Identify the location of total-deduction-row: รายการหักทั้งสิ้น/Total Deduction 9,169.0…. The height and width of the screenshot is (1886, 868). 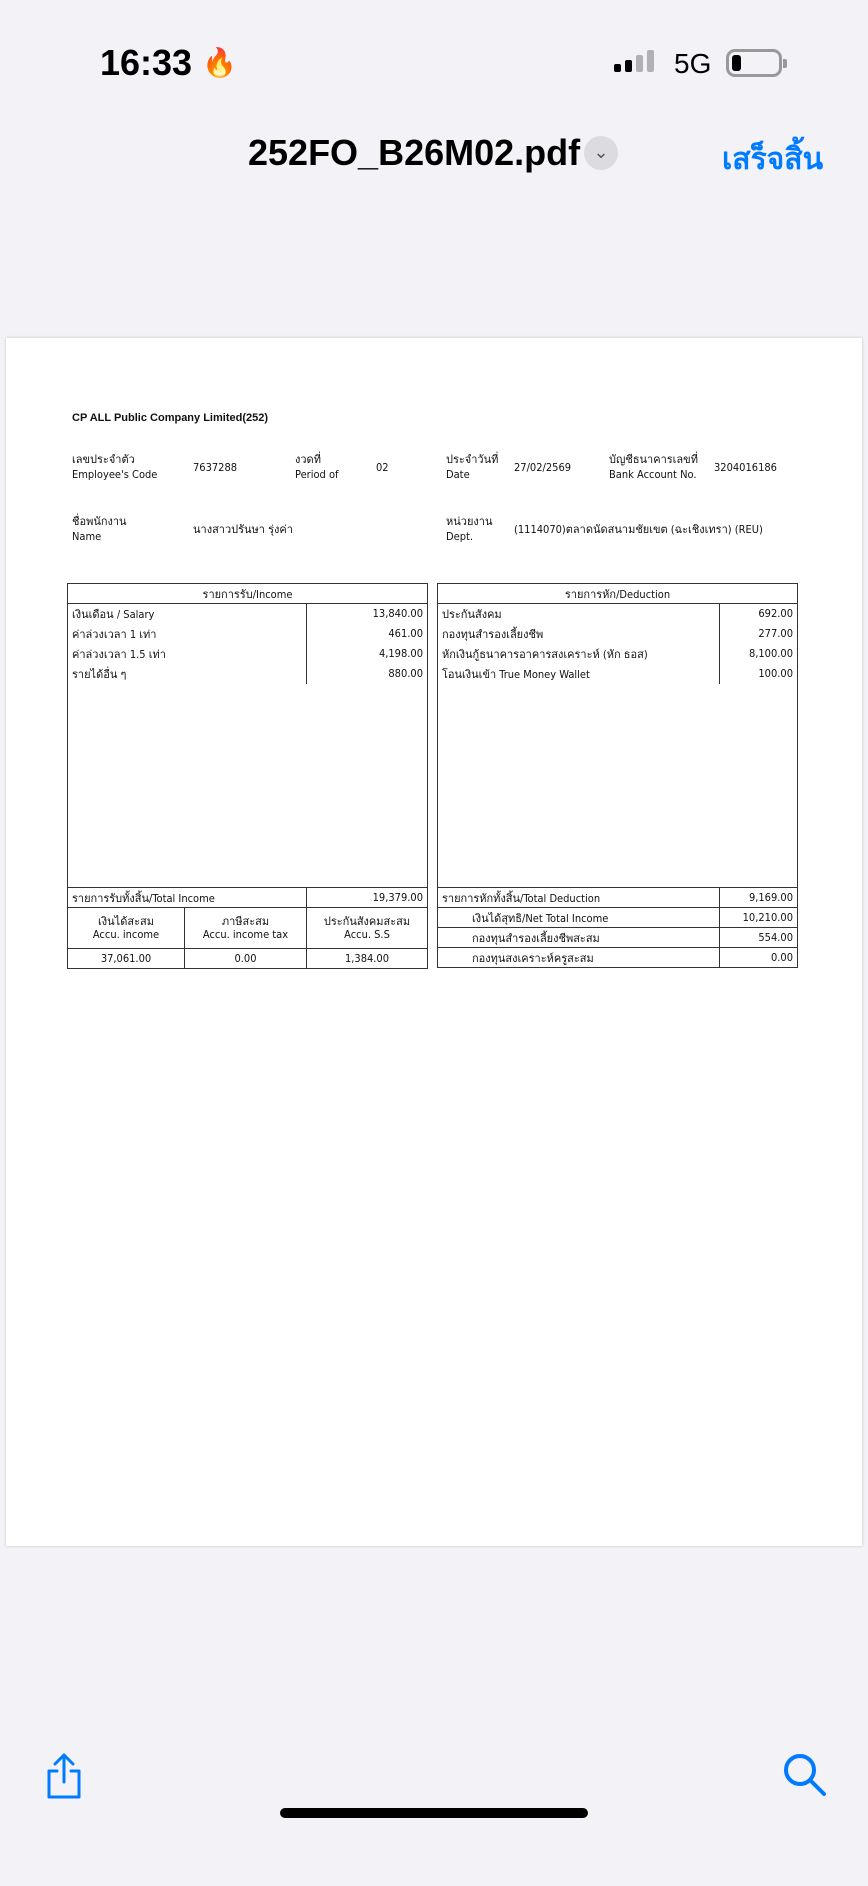
(617, 897).